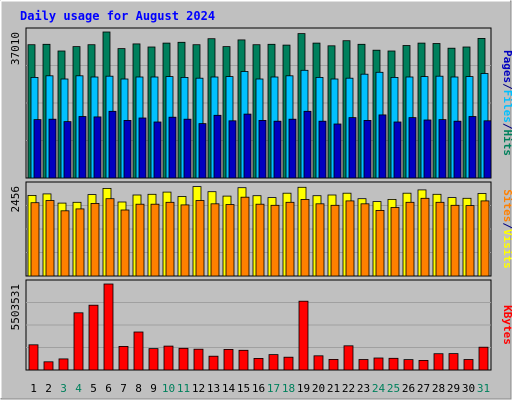 Image resolution: width=512 pixels, height=400 pixels. I want to click on legend-kbytes: KBytes, so click(506, 325).